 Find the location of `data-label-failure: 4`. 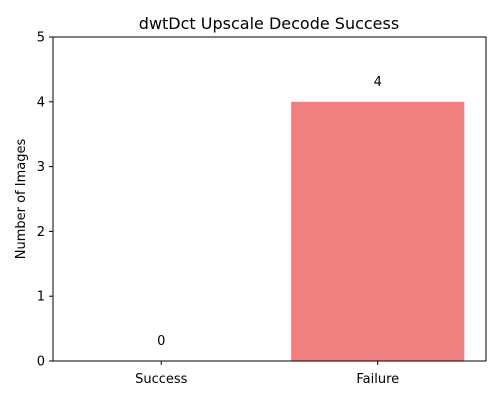

data-label-failure: 4 is located at coordinates (378, 82).